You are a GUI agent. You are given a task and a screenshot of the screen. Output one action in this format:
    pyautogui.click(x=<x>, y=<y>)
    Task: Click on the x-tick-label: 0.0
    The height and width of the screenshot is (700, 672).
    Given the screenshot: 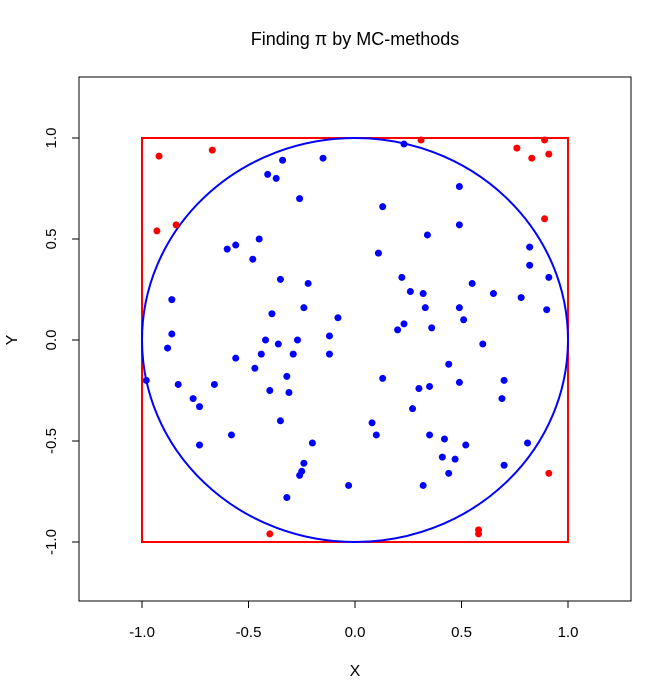 What is the action you would take?
    pyautogui.click(x=355, y=632)
    